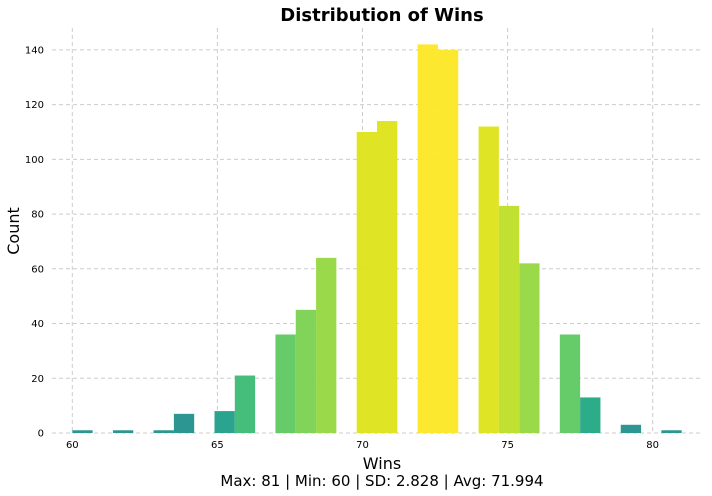 The width and height of the screenshot is (712, 496). What do you see at coordinates (37, 215) in the screenshot?
I see `y-tick-label: 80` at bounding box center [37, 215].